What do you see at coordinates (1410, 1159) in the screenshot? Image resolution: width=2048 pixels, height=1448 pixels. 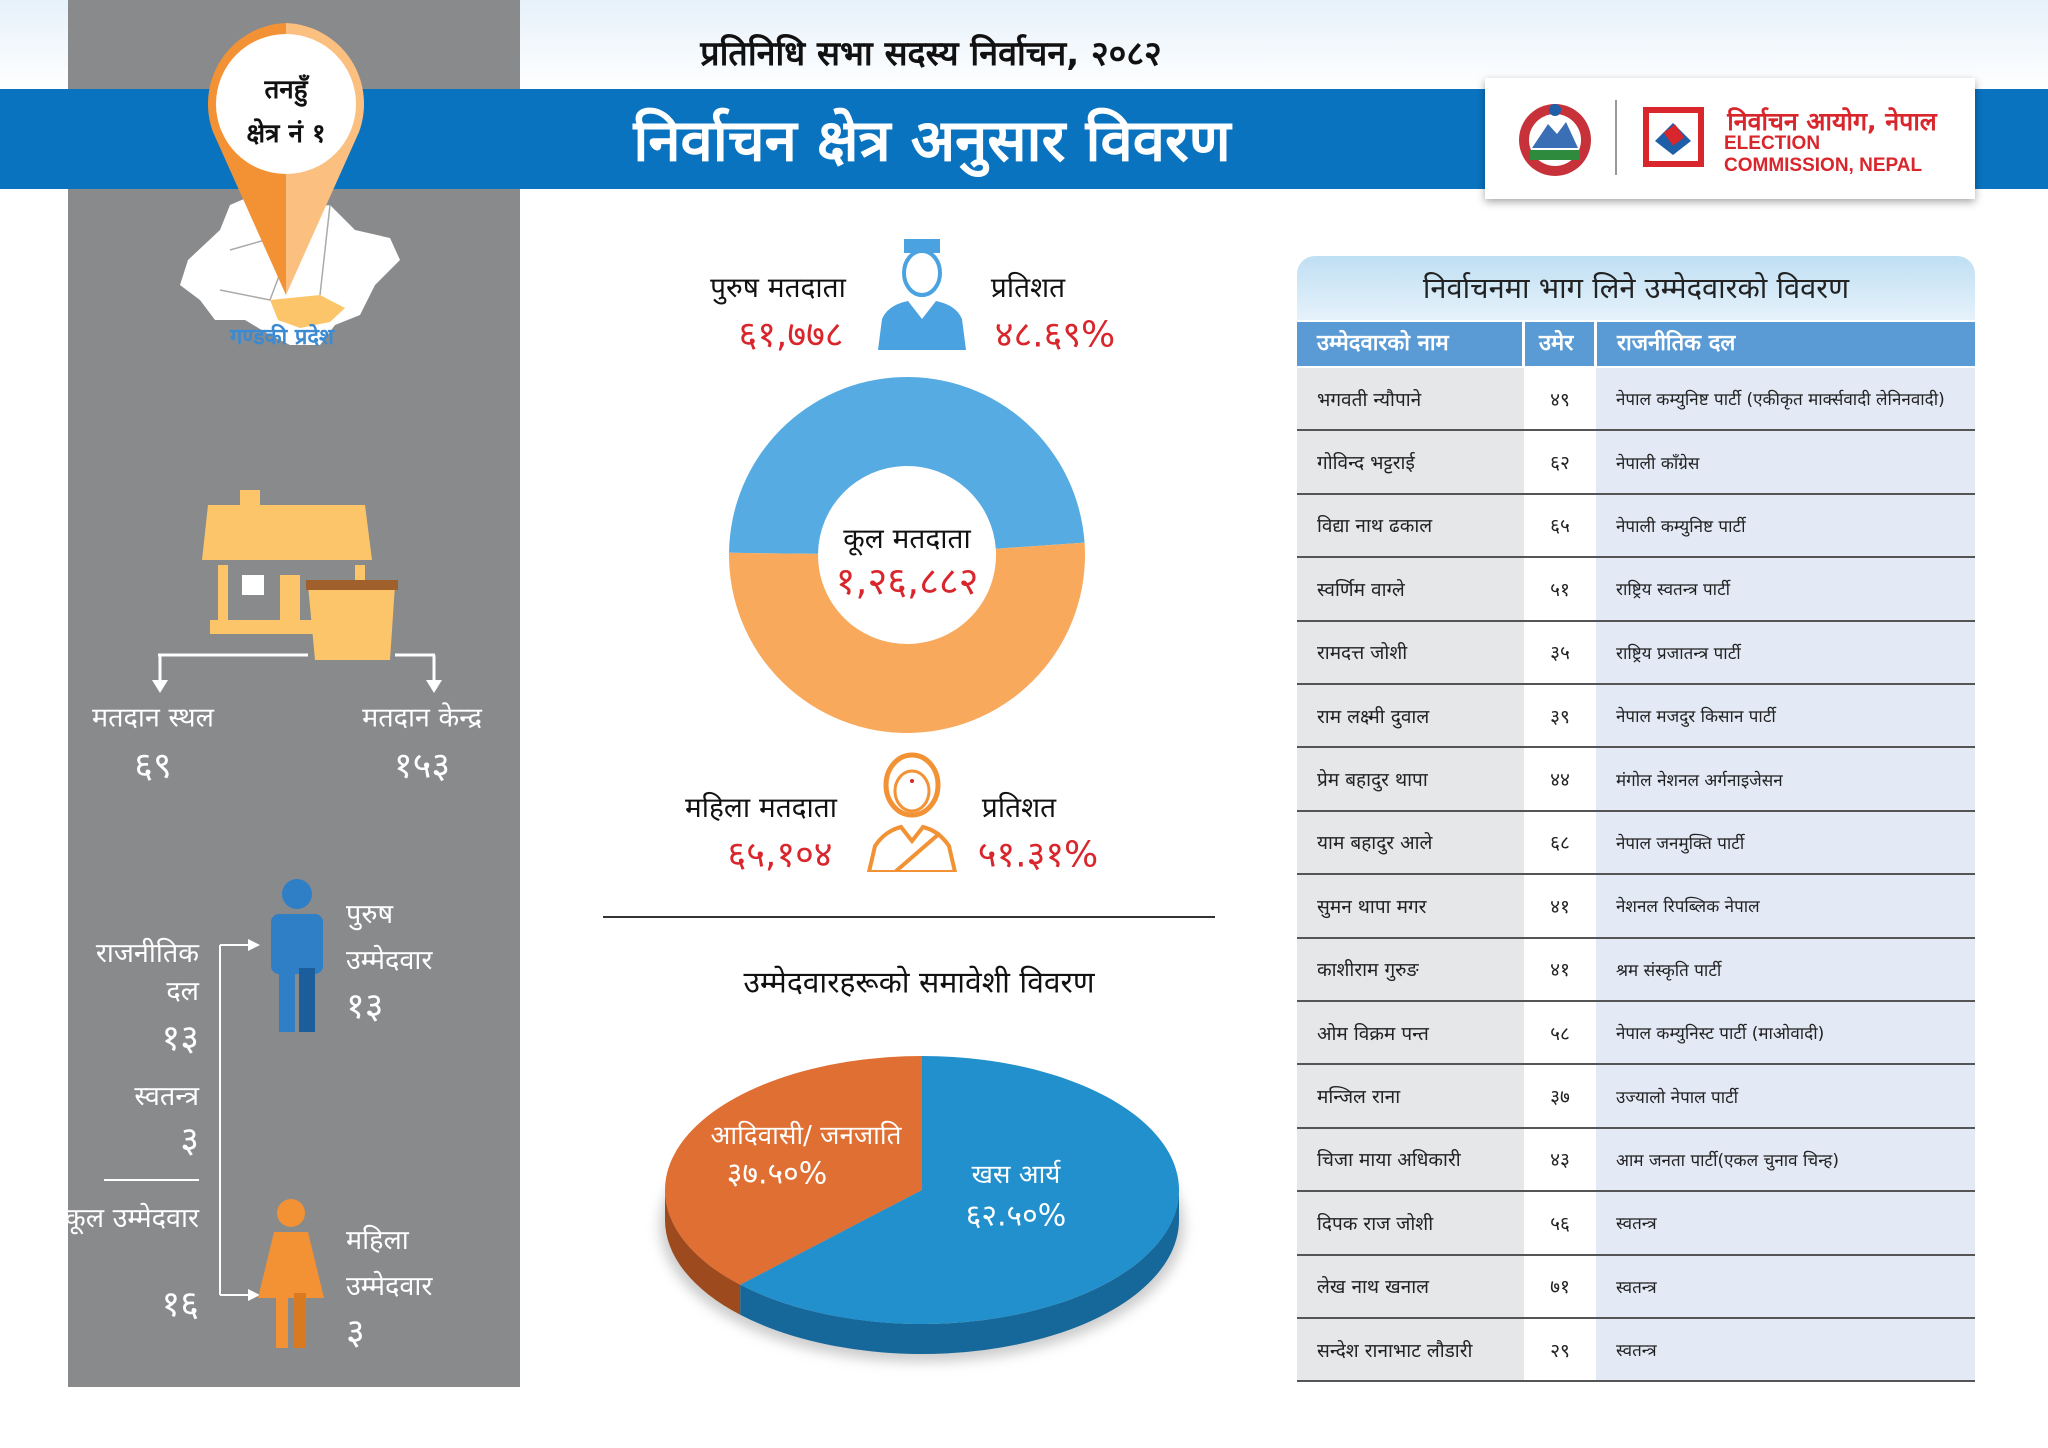 I see `candidate-name: चिजा माया अधिकारी` at bounding box center [1410, 1159].